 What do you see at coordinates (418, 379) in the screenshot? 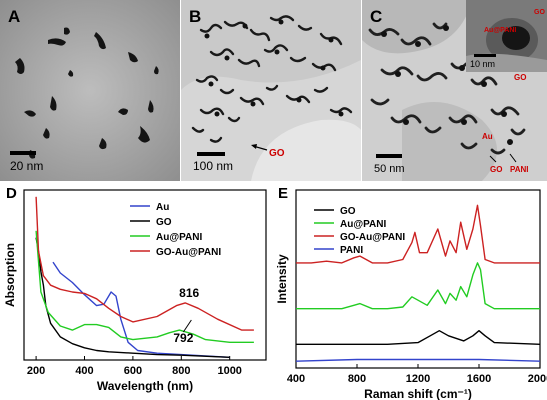
I see `chart-e-xtick-label-1200: 1200` at bounding box center [418, 379].